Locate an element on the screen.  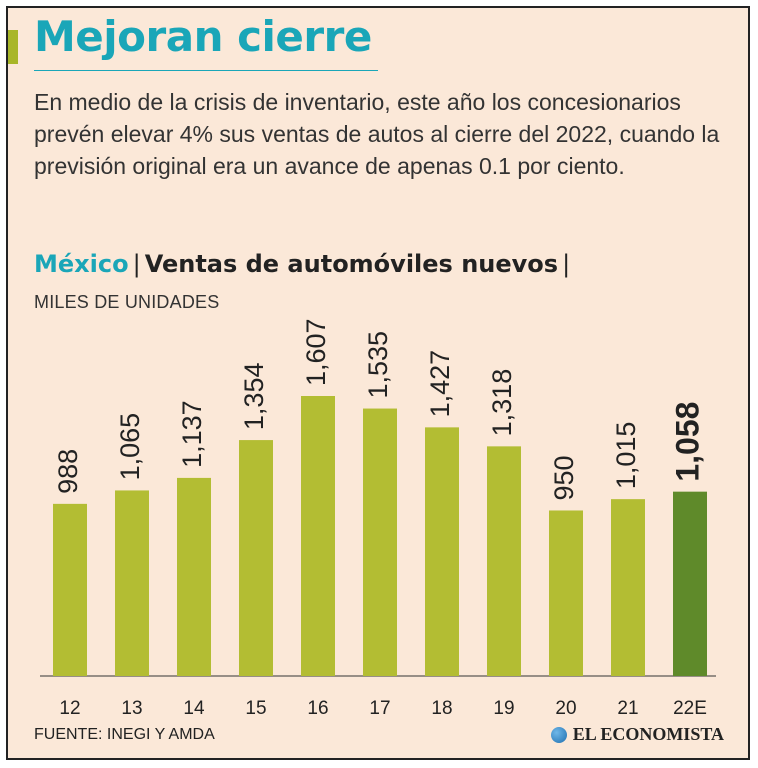
data-label-12: 988 is located at coordinates (68, 471).